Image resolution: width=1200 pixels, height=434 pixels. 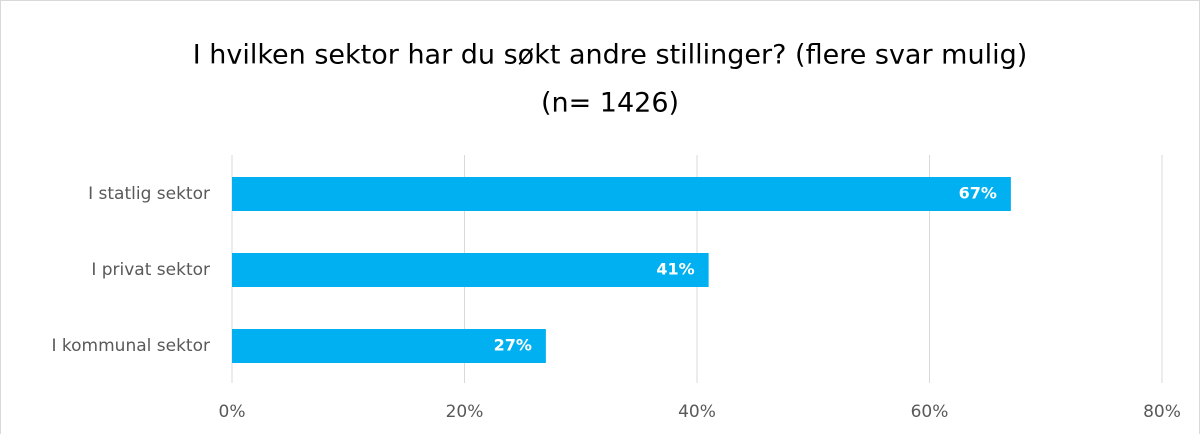 I want to click on value-label: 67%, so click(x=978, y=193).